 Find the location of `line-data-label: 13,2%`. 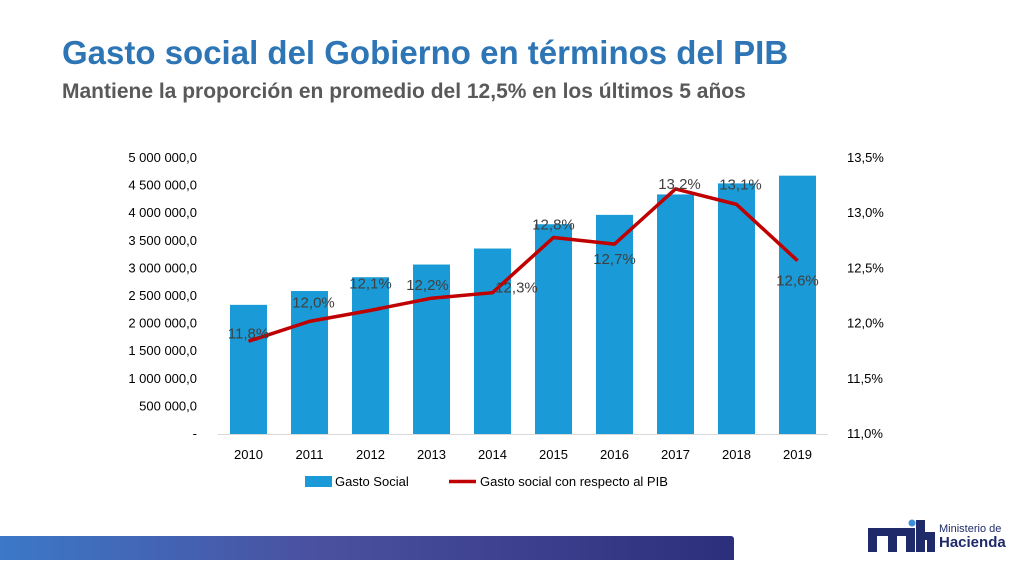

line-data-label: 13,2% is located at coordinates (679, 184).